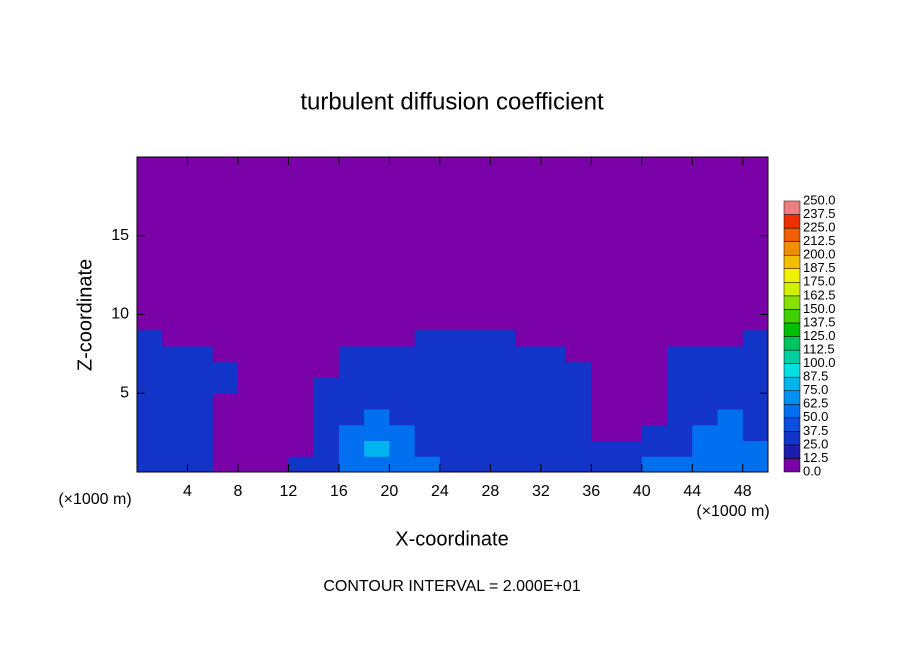 The image size is (904, 654). I want to click on x-tick-label: 12, so click(289, 491).